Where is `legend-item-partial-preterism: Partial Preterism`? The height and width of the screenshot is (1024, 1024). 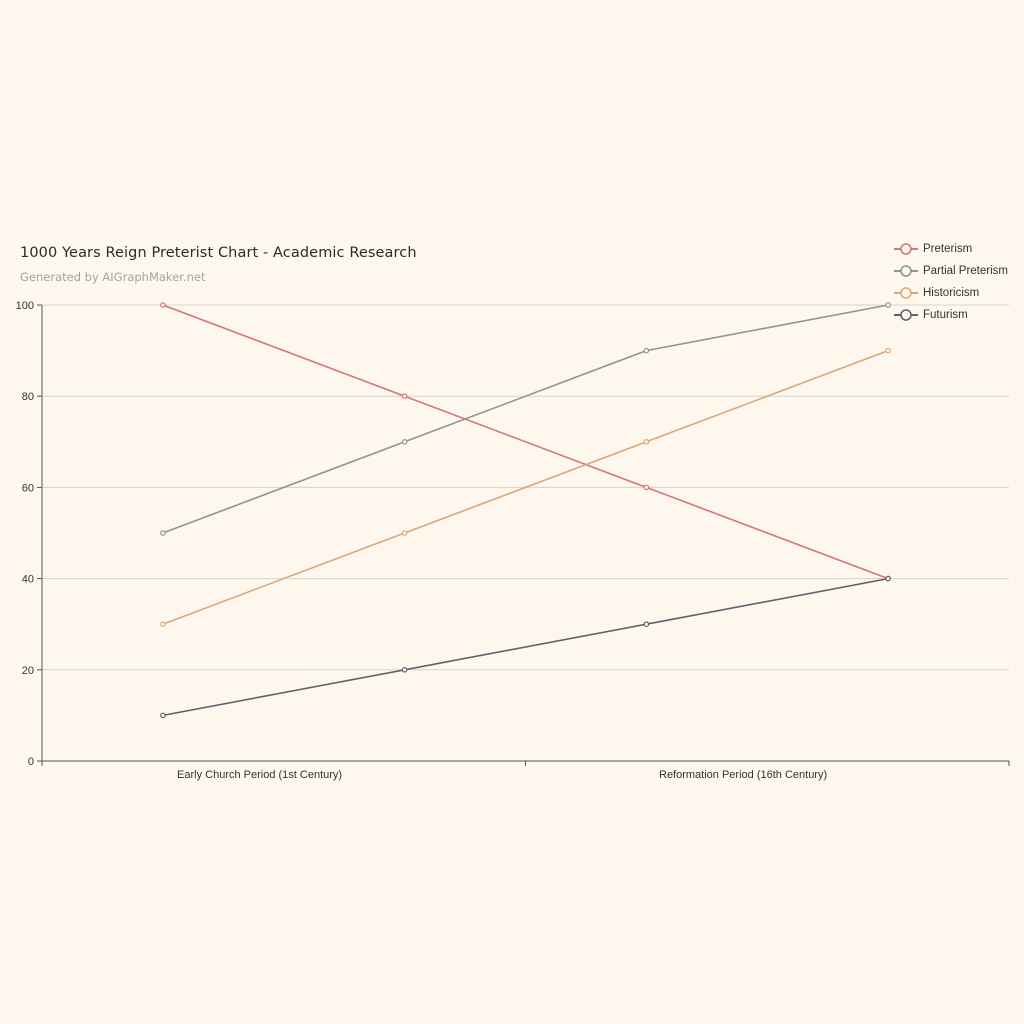
legend-item-partial-preterism: Partial Preterism is located at coordinates (951, 271).